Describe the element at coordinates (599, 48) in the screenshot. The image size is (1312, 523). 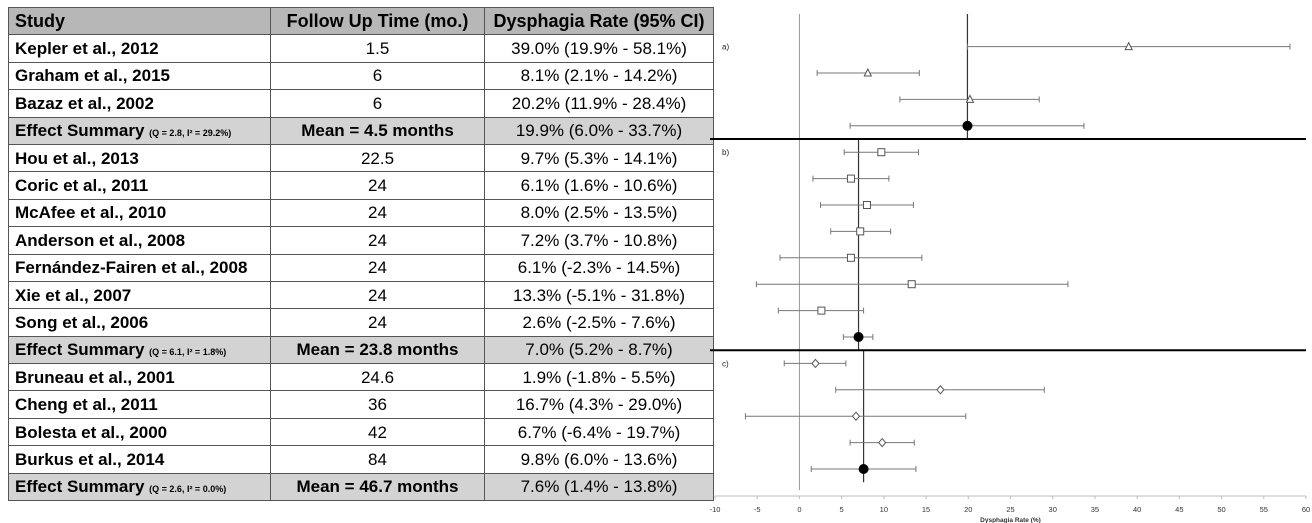
I see `dysphagia-rate: 39.0% (19.9% - 58.1%)` at that location.